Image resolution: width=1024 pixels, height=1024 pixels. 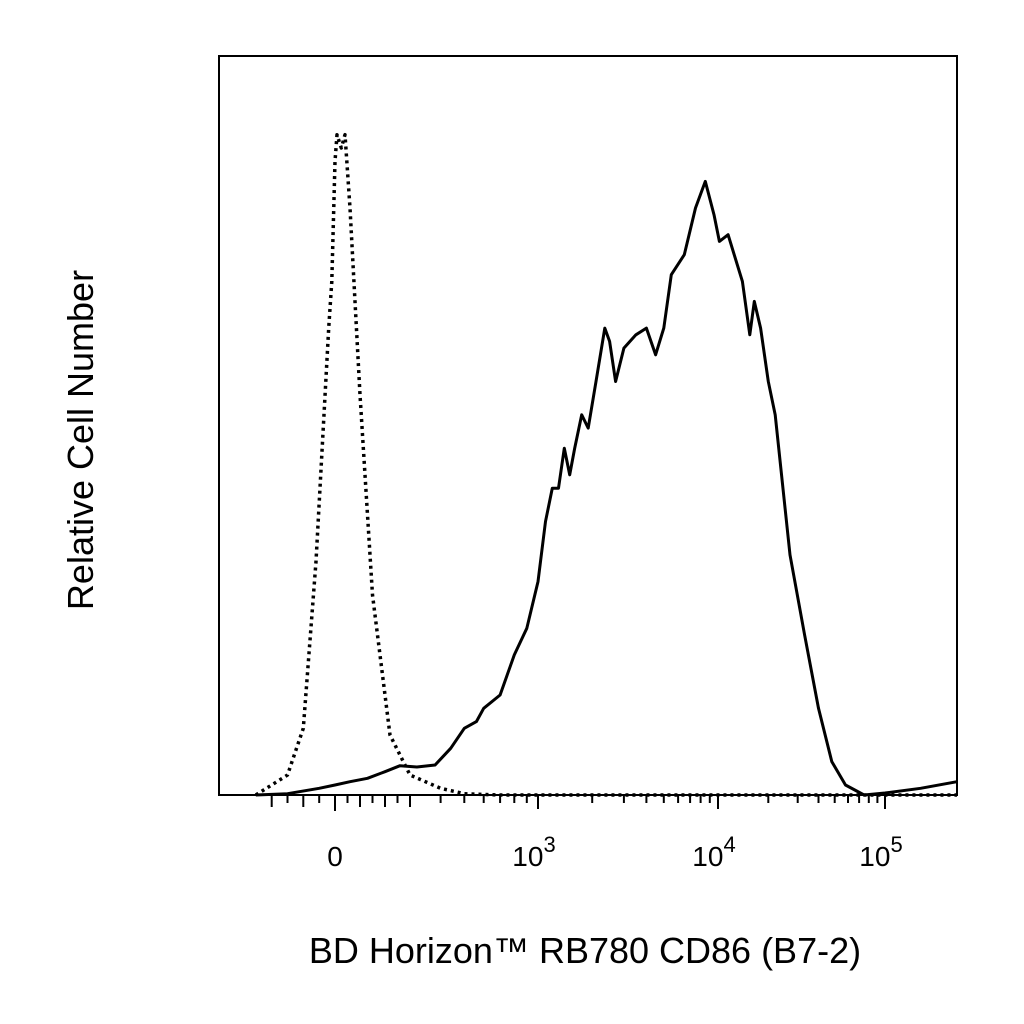 I want to click on x-axis-ticks, so click(x=578, y=803).